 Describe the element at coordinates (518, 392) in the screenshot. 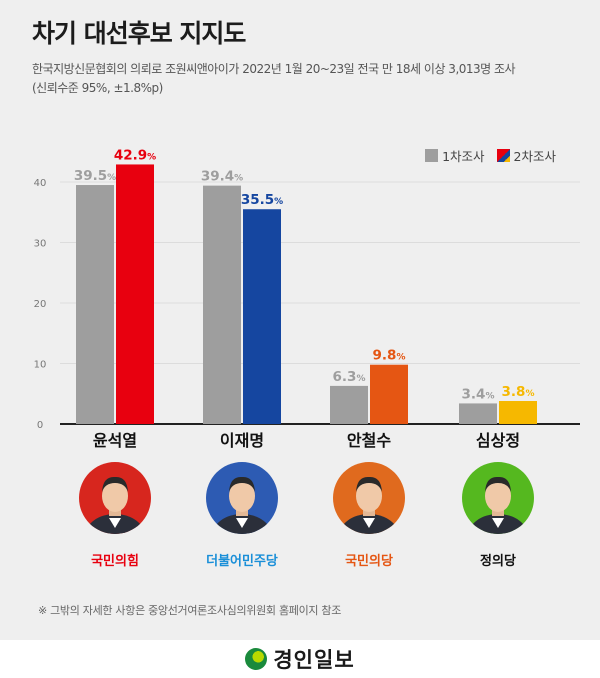

I see `value-label-second-round: 3.8%` at that location.